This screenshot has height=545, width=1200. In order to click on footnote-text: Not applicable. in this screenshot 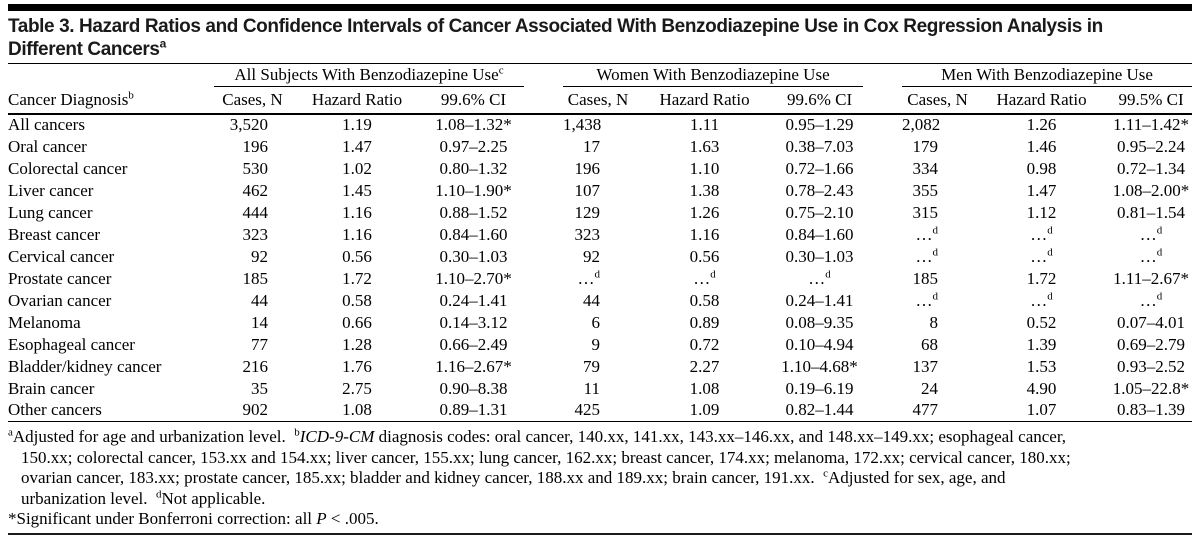, I will do `click(213, 498)`.